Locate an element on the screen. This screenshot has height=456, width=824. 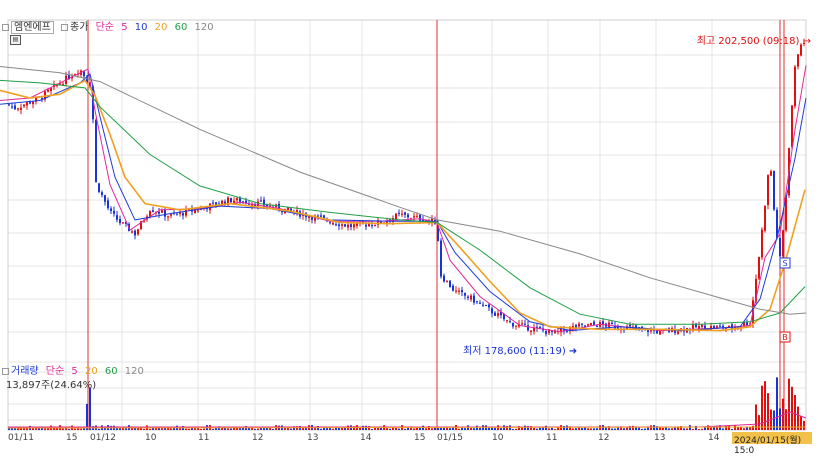
x-tick-label: 13 is located at coordinates (313, 438).